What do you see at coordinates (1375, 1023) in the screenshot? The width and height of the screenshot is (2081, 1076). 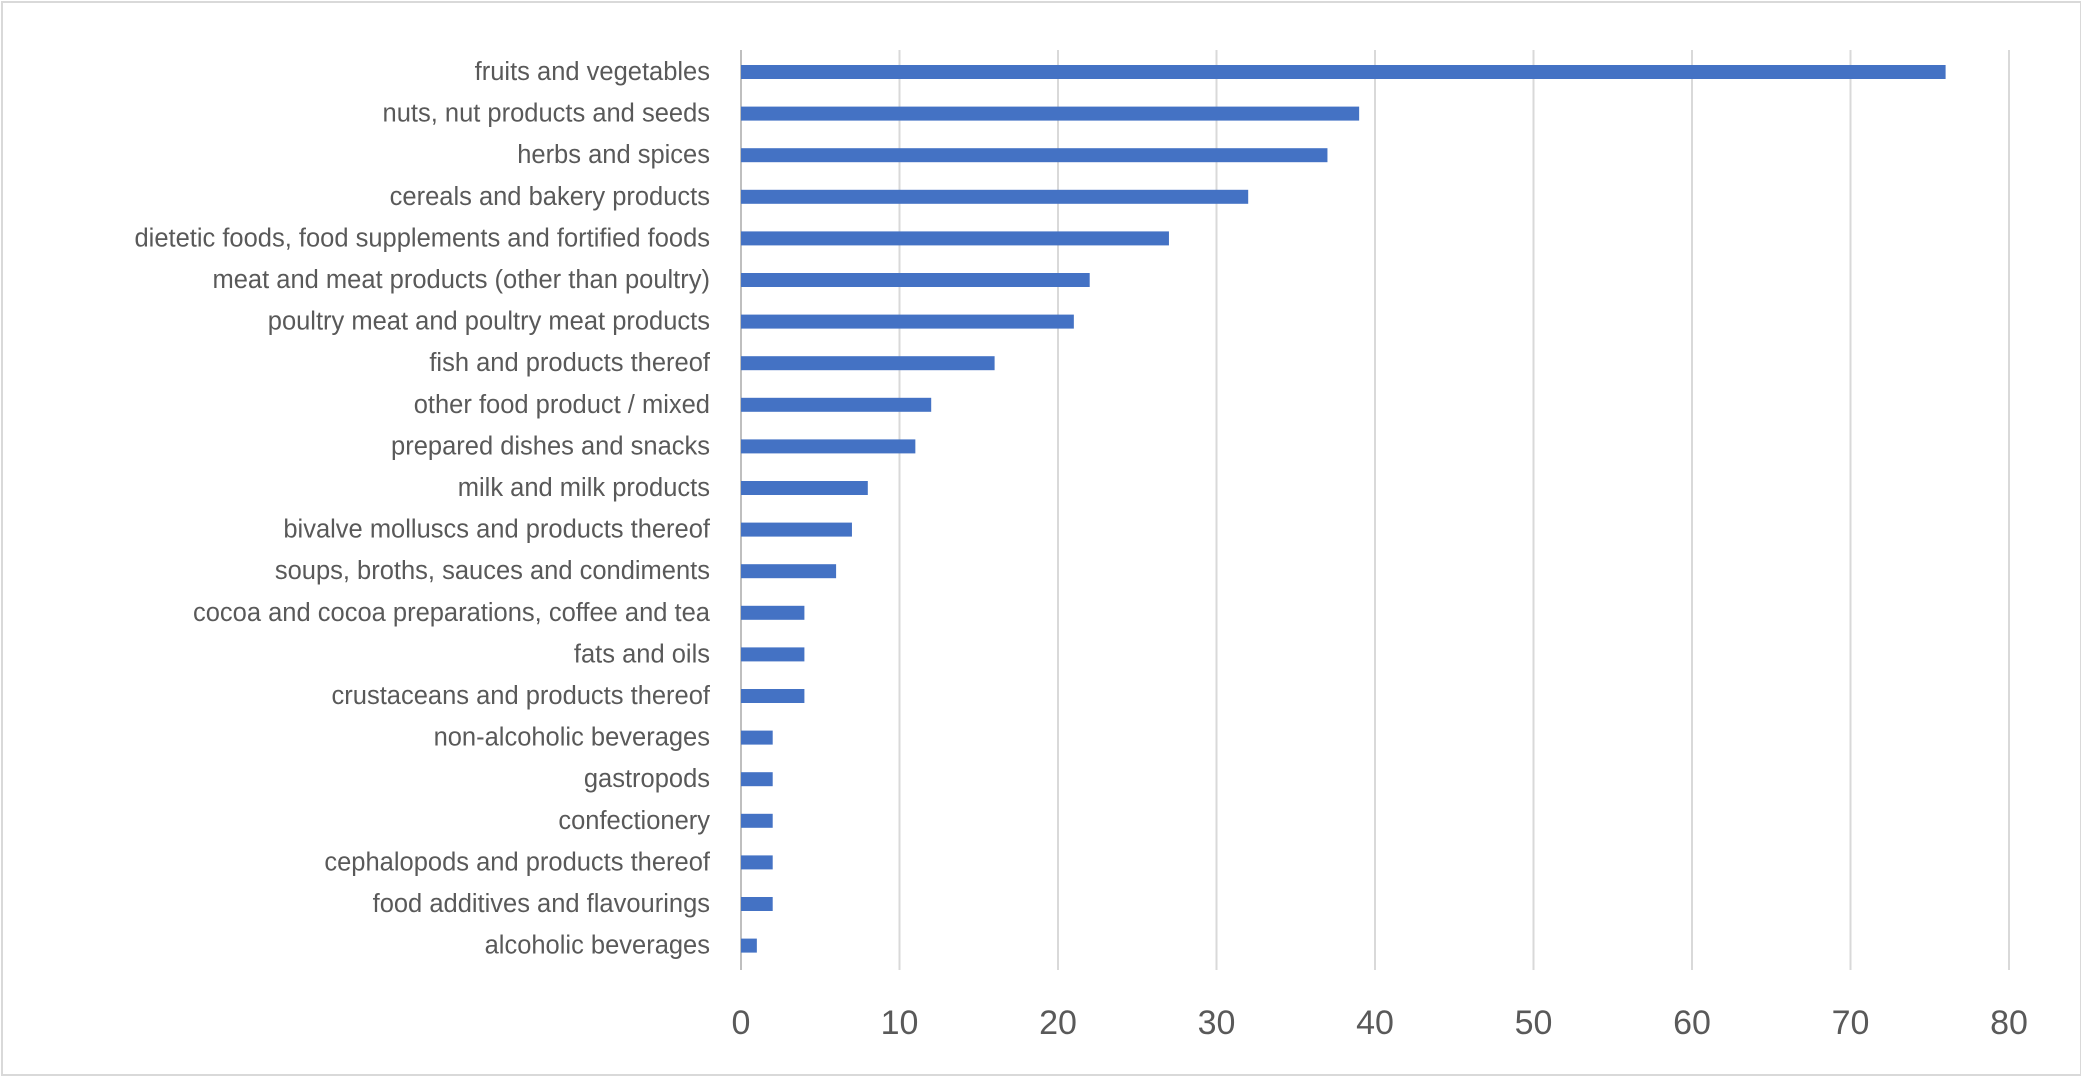 I see `x-tick-label: 40` at bounding box center [1375, 1023].